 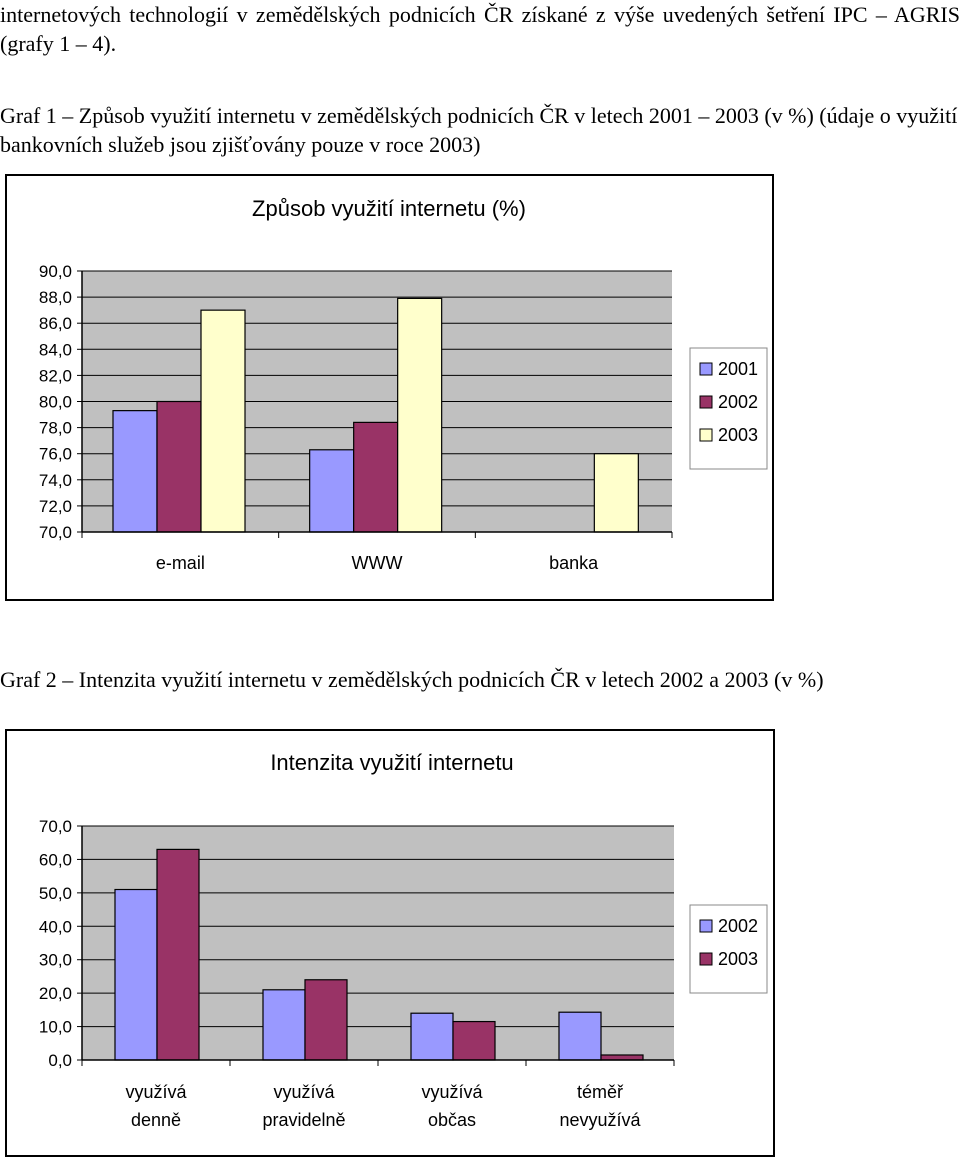 I want to click on chart2-ytick-label: 70,0, so click(x=55, y=826).